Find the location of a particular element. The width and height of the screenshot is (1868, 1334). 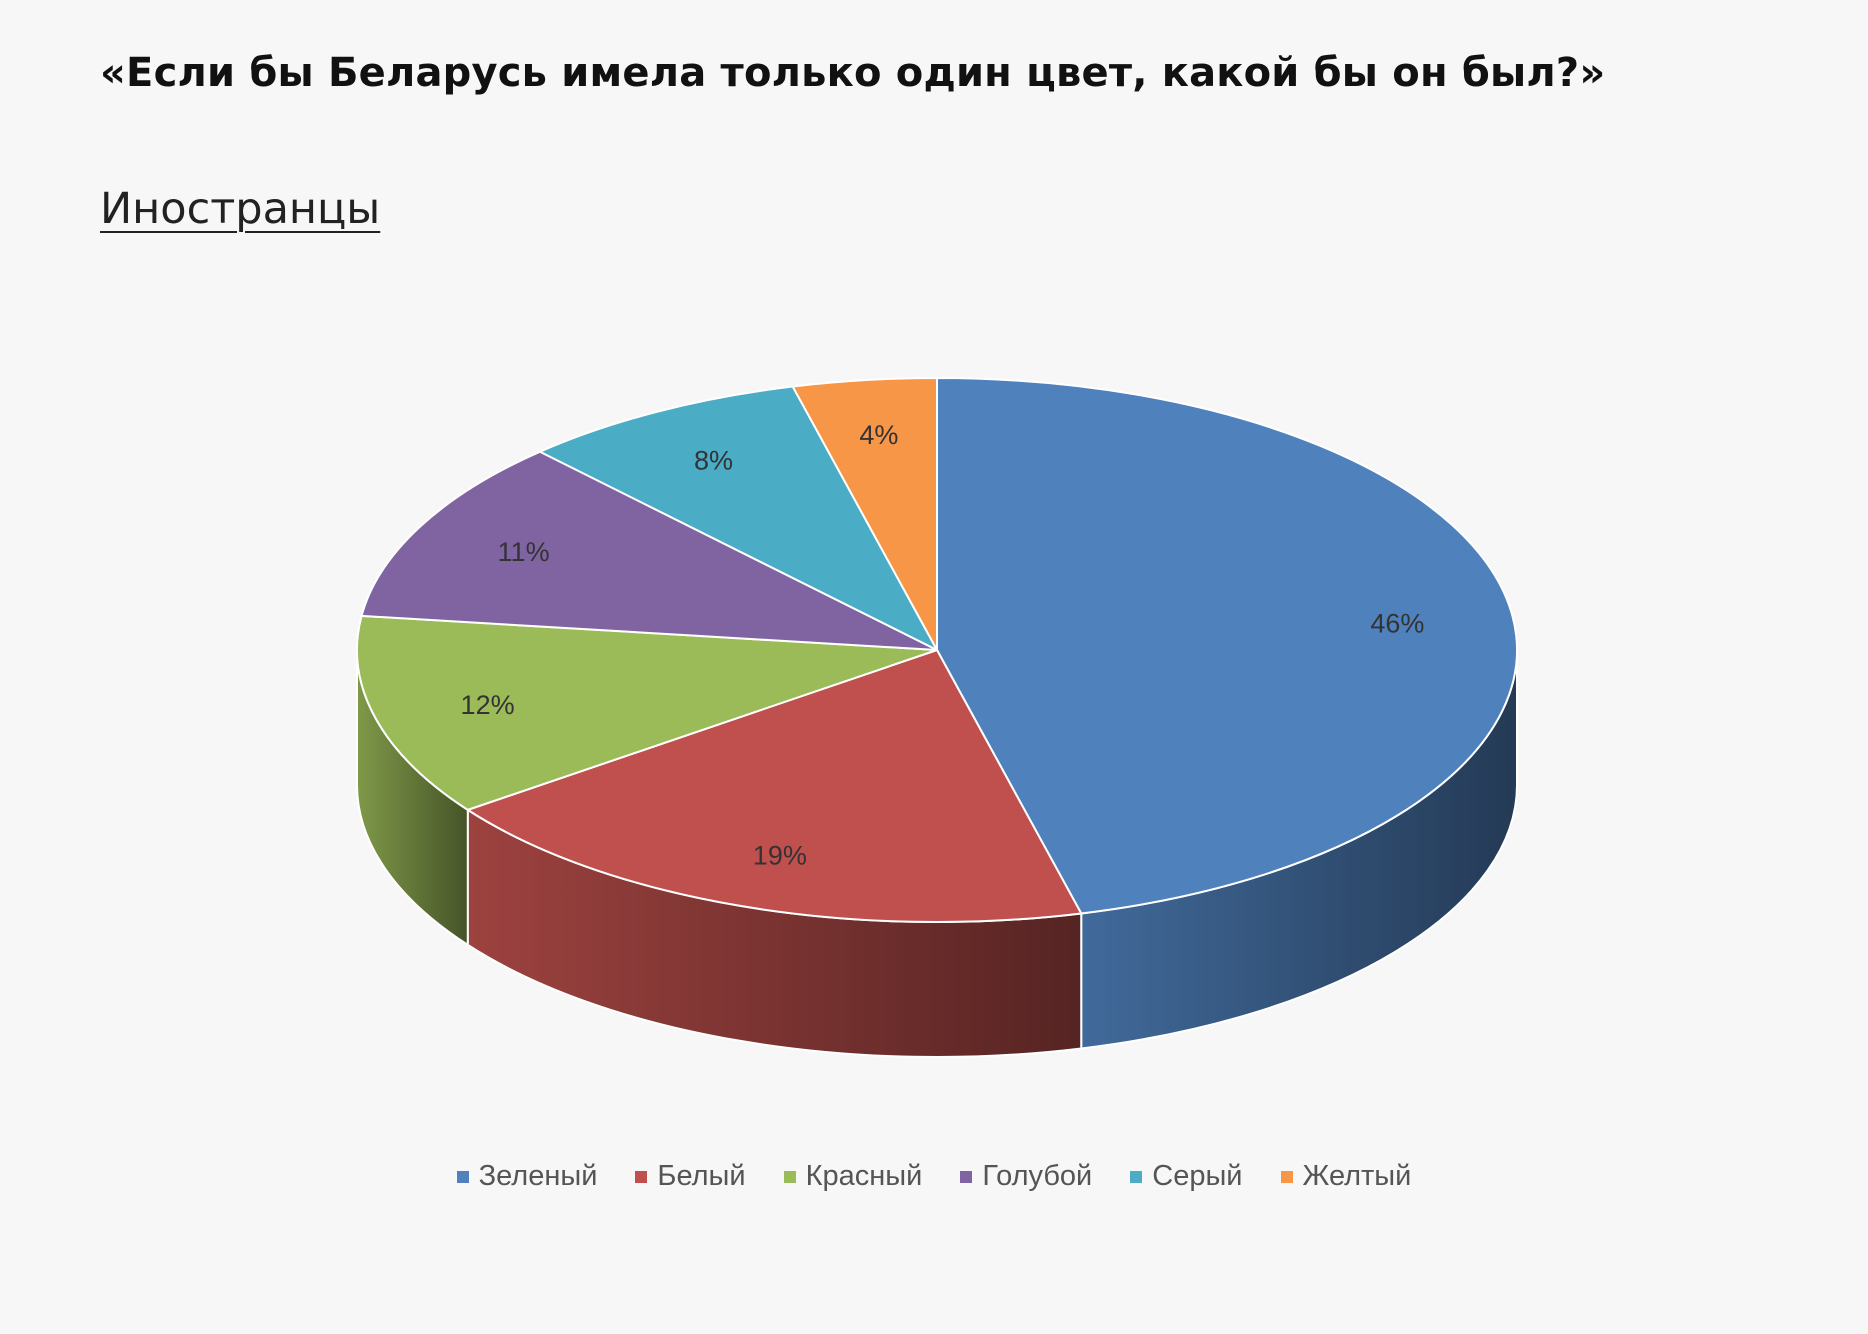

slice-label-5: 4% is located at coordinates (878, 435).